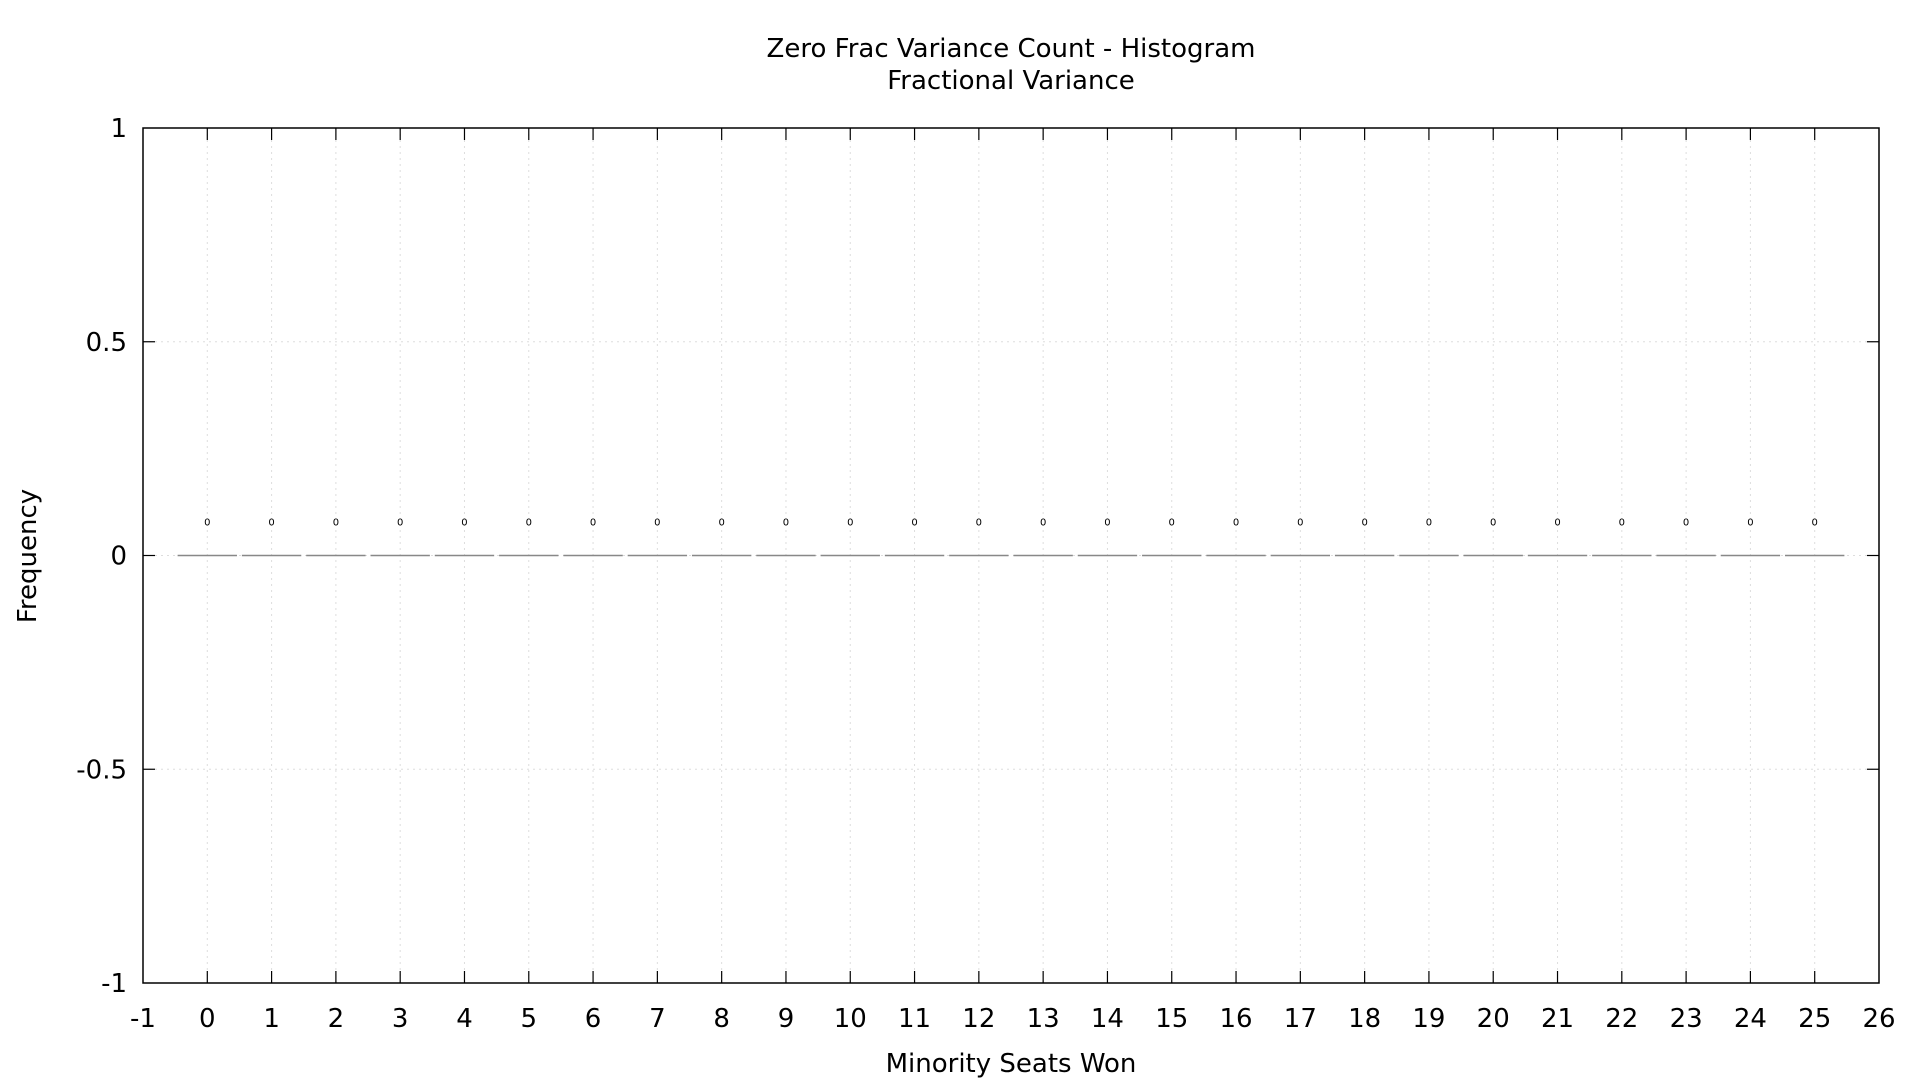 The height and width of the screenshot is (1085, 1920). I want to click on x-tick-label: 21, so click(1557, 1019).